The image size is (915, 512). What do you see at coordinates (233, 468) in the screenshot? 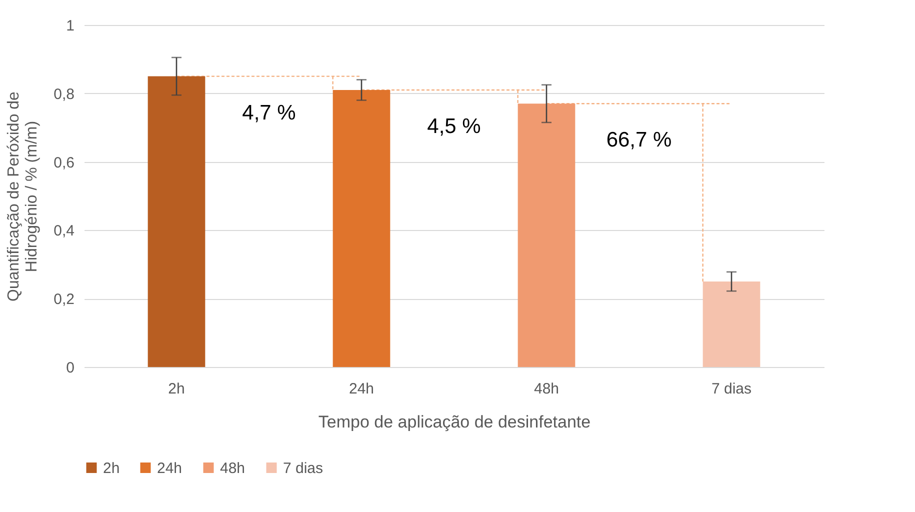
I see `legend-label: 48h` at bounding box center [233, 468].